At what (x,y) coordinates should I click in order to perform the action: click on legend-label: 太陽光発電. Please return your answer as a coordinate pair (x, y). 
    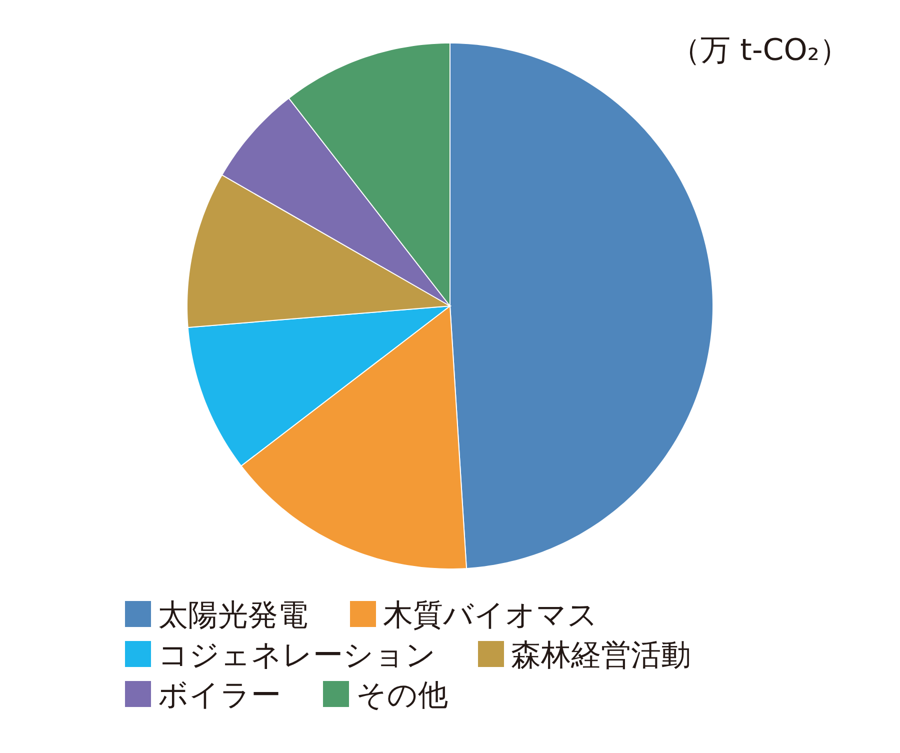
    Looking at the image, I should click on (233, 615).